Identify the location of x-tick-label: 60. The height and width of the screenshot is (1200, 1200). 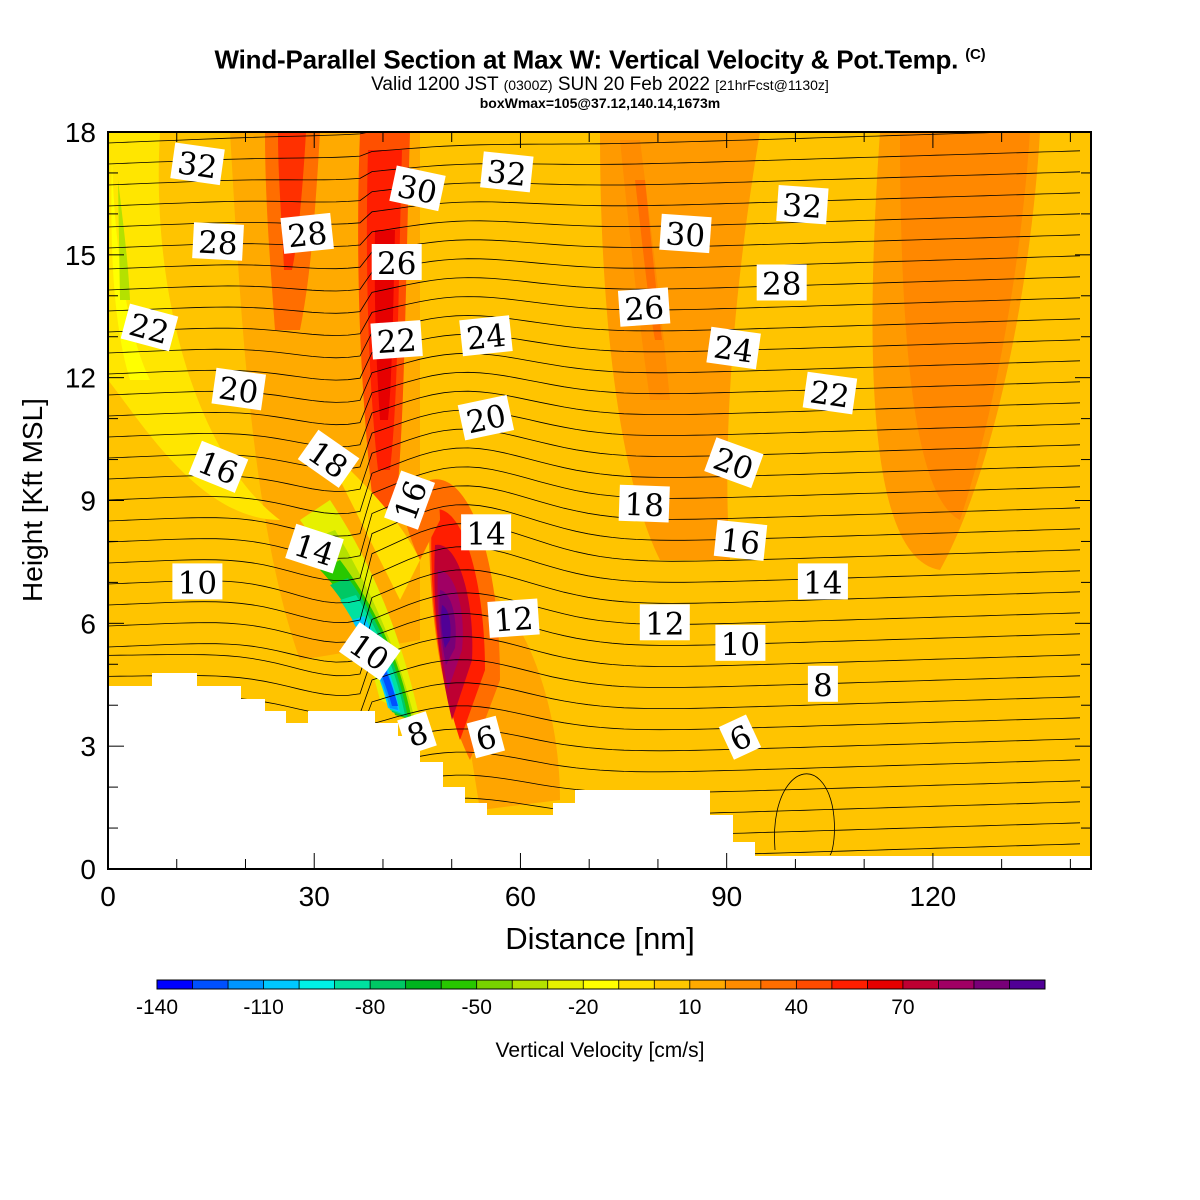
(520, 896).